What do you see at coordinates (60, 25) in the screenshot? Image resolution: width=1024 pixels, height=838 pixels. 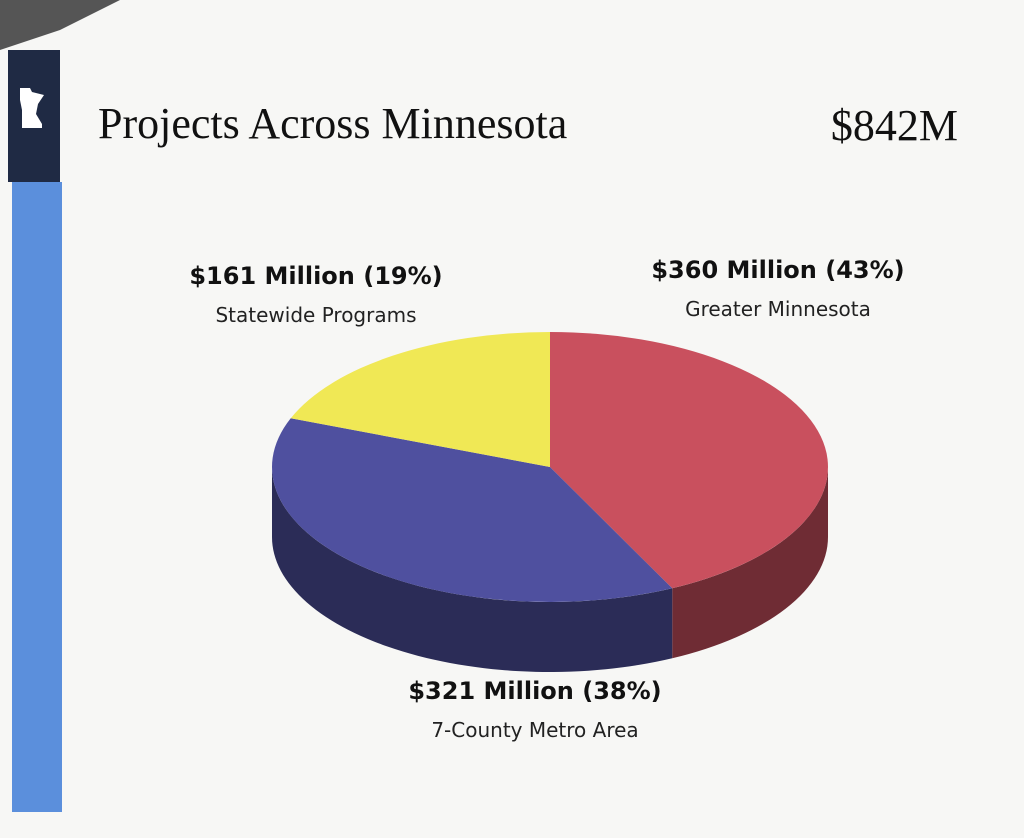 I see `photo-edge` at bounding box center [60, 25].